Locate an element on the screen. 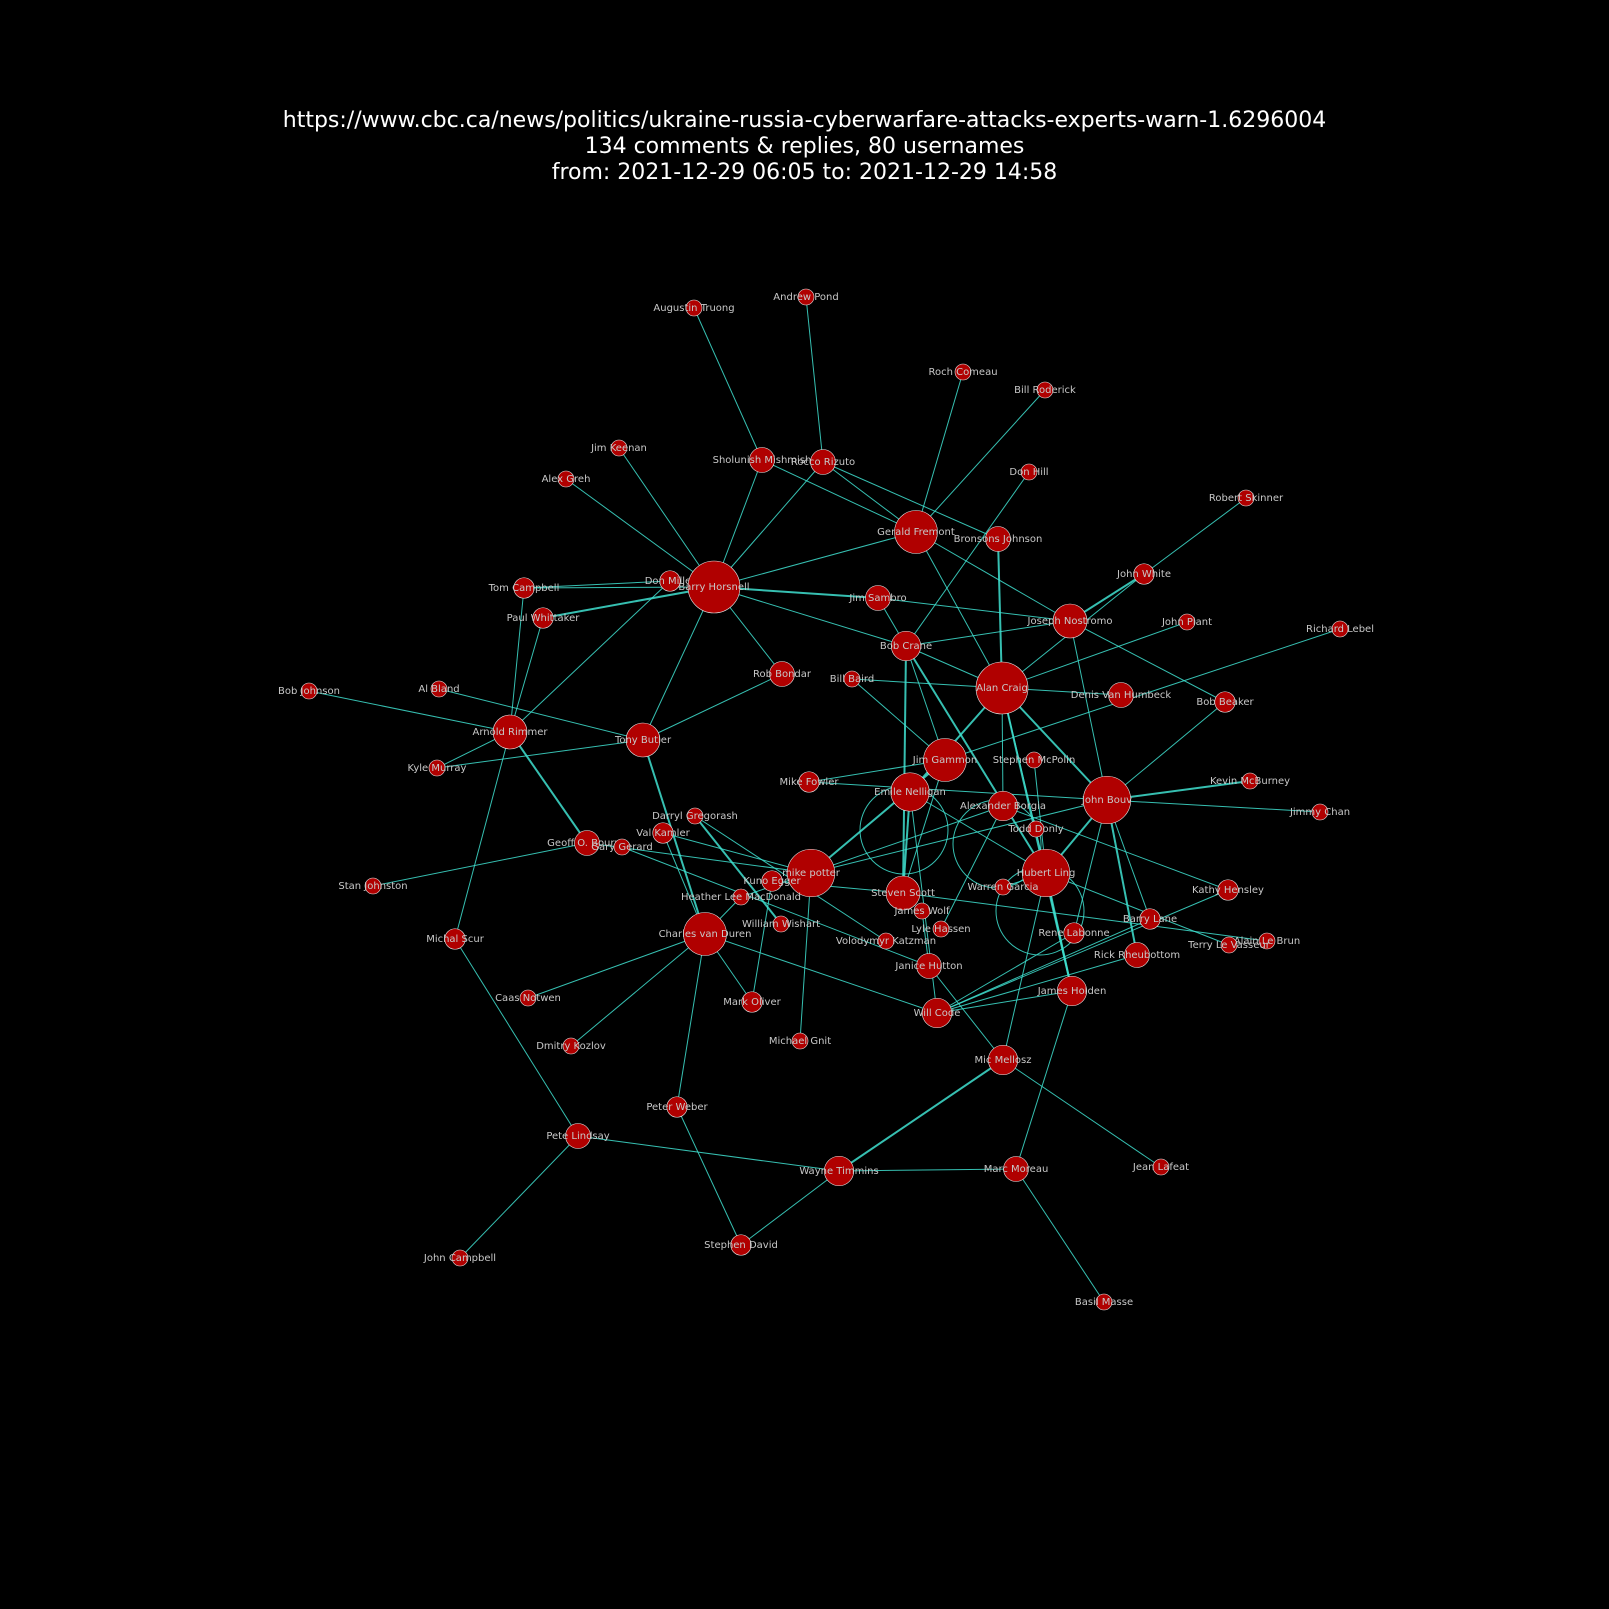  edge-alex-greh-barry-horsnell is located at coordinates (640, 533).